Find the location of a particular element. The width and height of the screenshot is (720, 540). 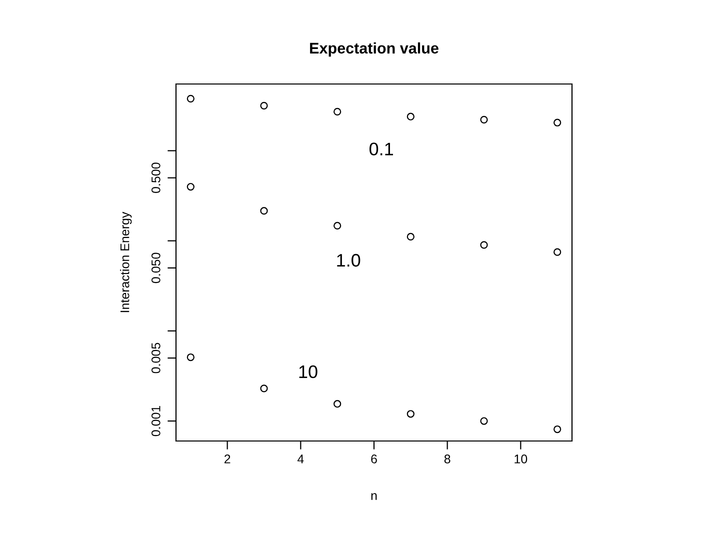

y-tick-label: 0.050 is located at coordinates (155, 268).